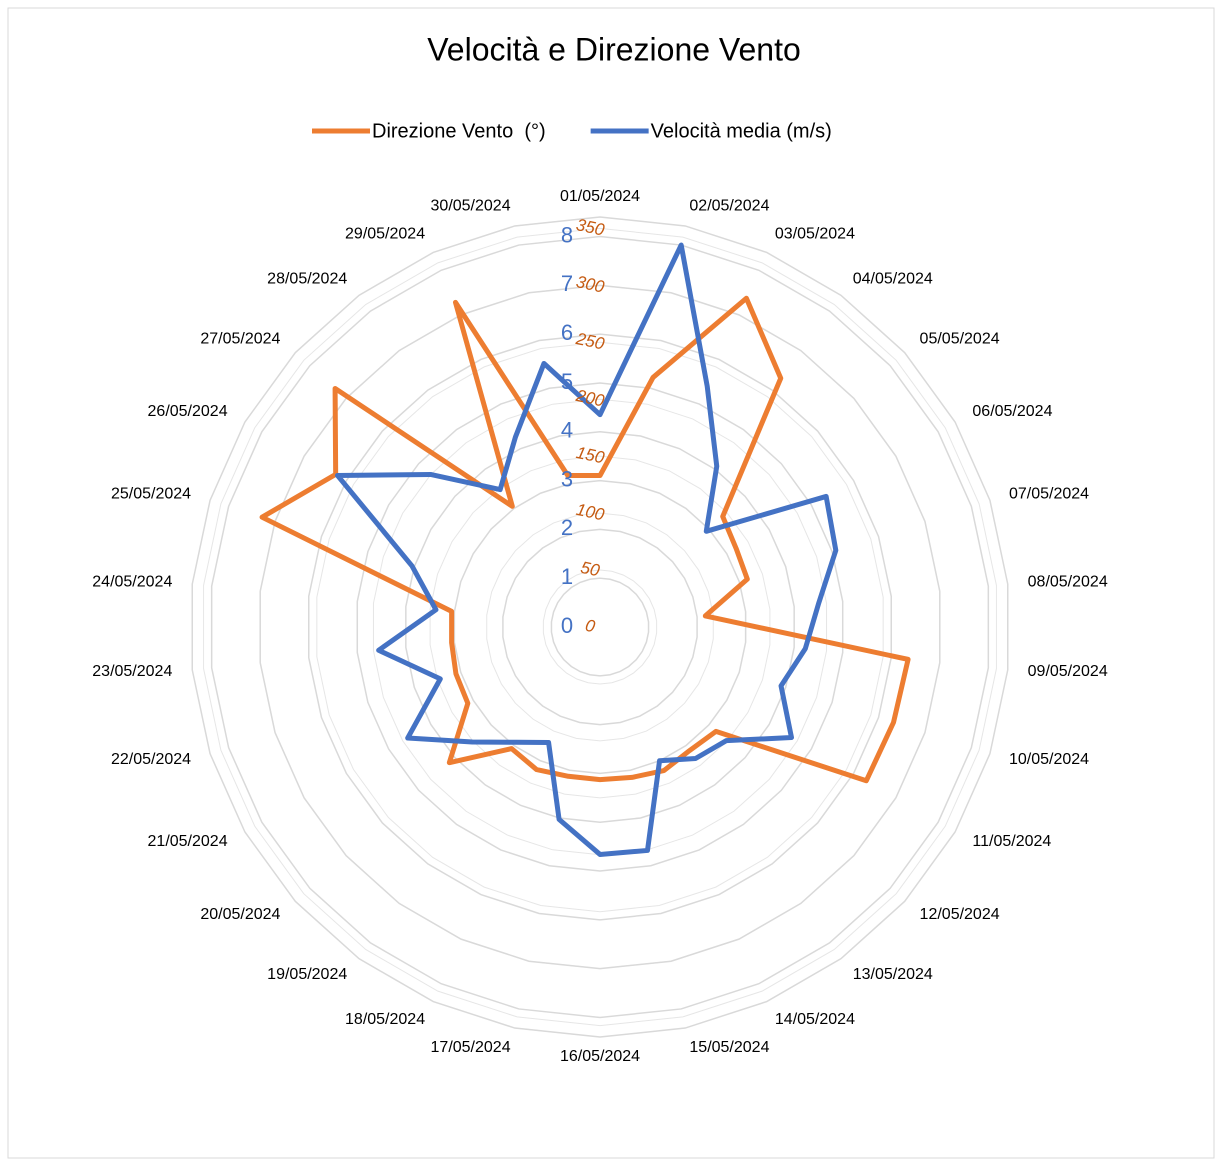 The width and height of the screenshot is (1215, 1160). I want to click on y-tick-label: 1, so click(567, 576).